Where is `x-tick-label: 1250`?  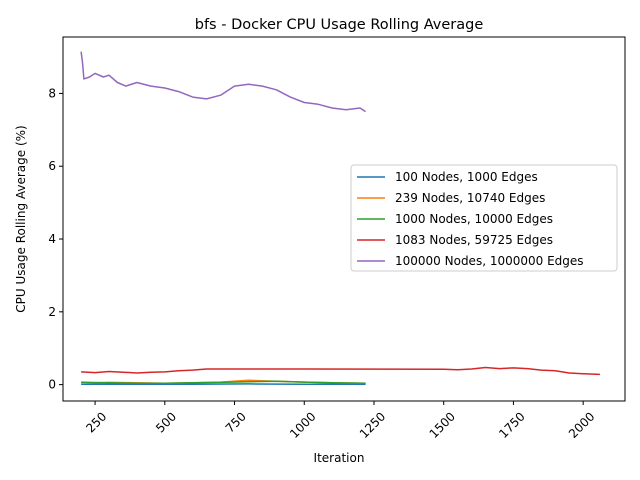
x-tick-label: 1250 is located at coordinates (372, 424).